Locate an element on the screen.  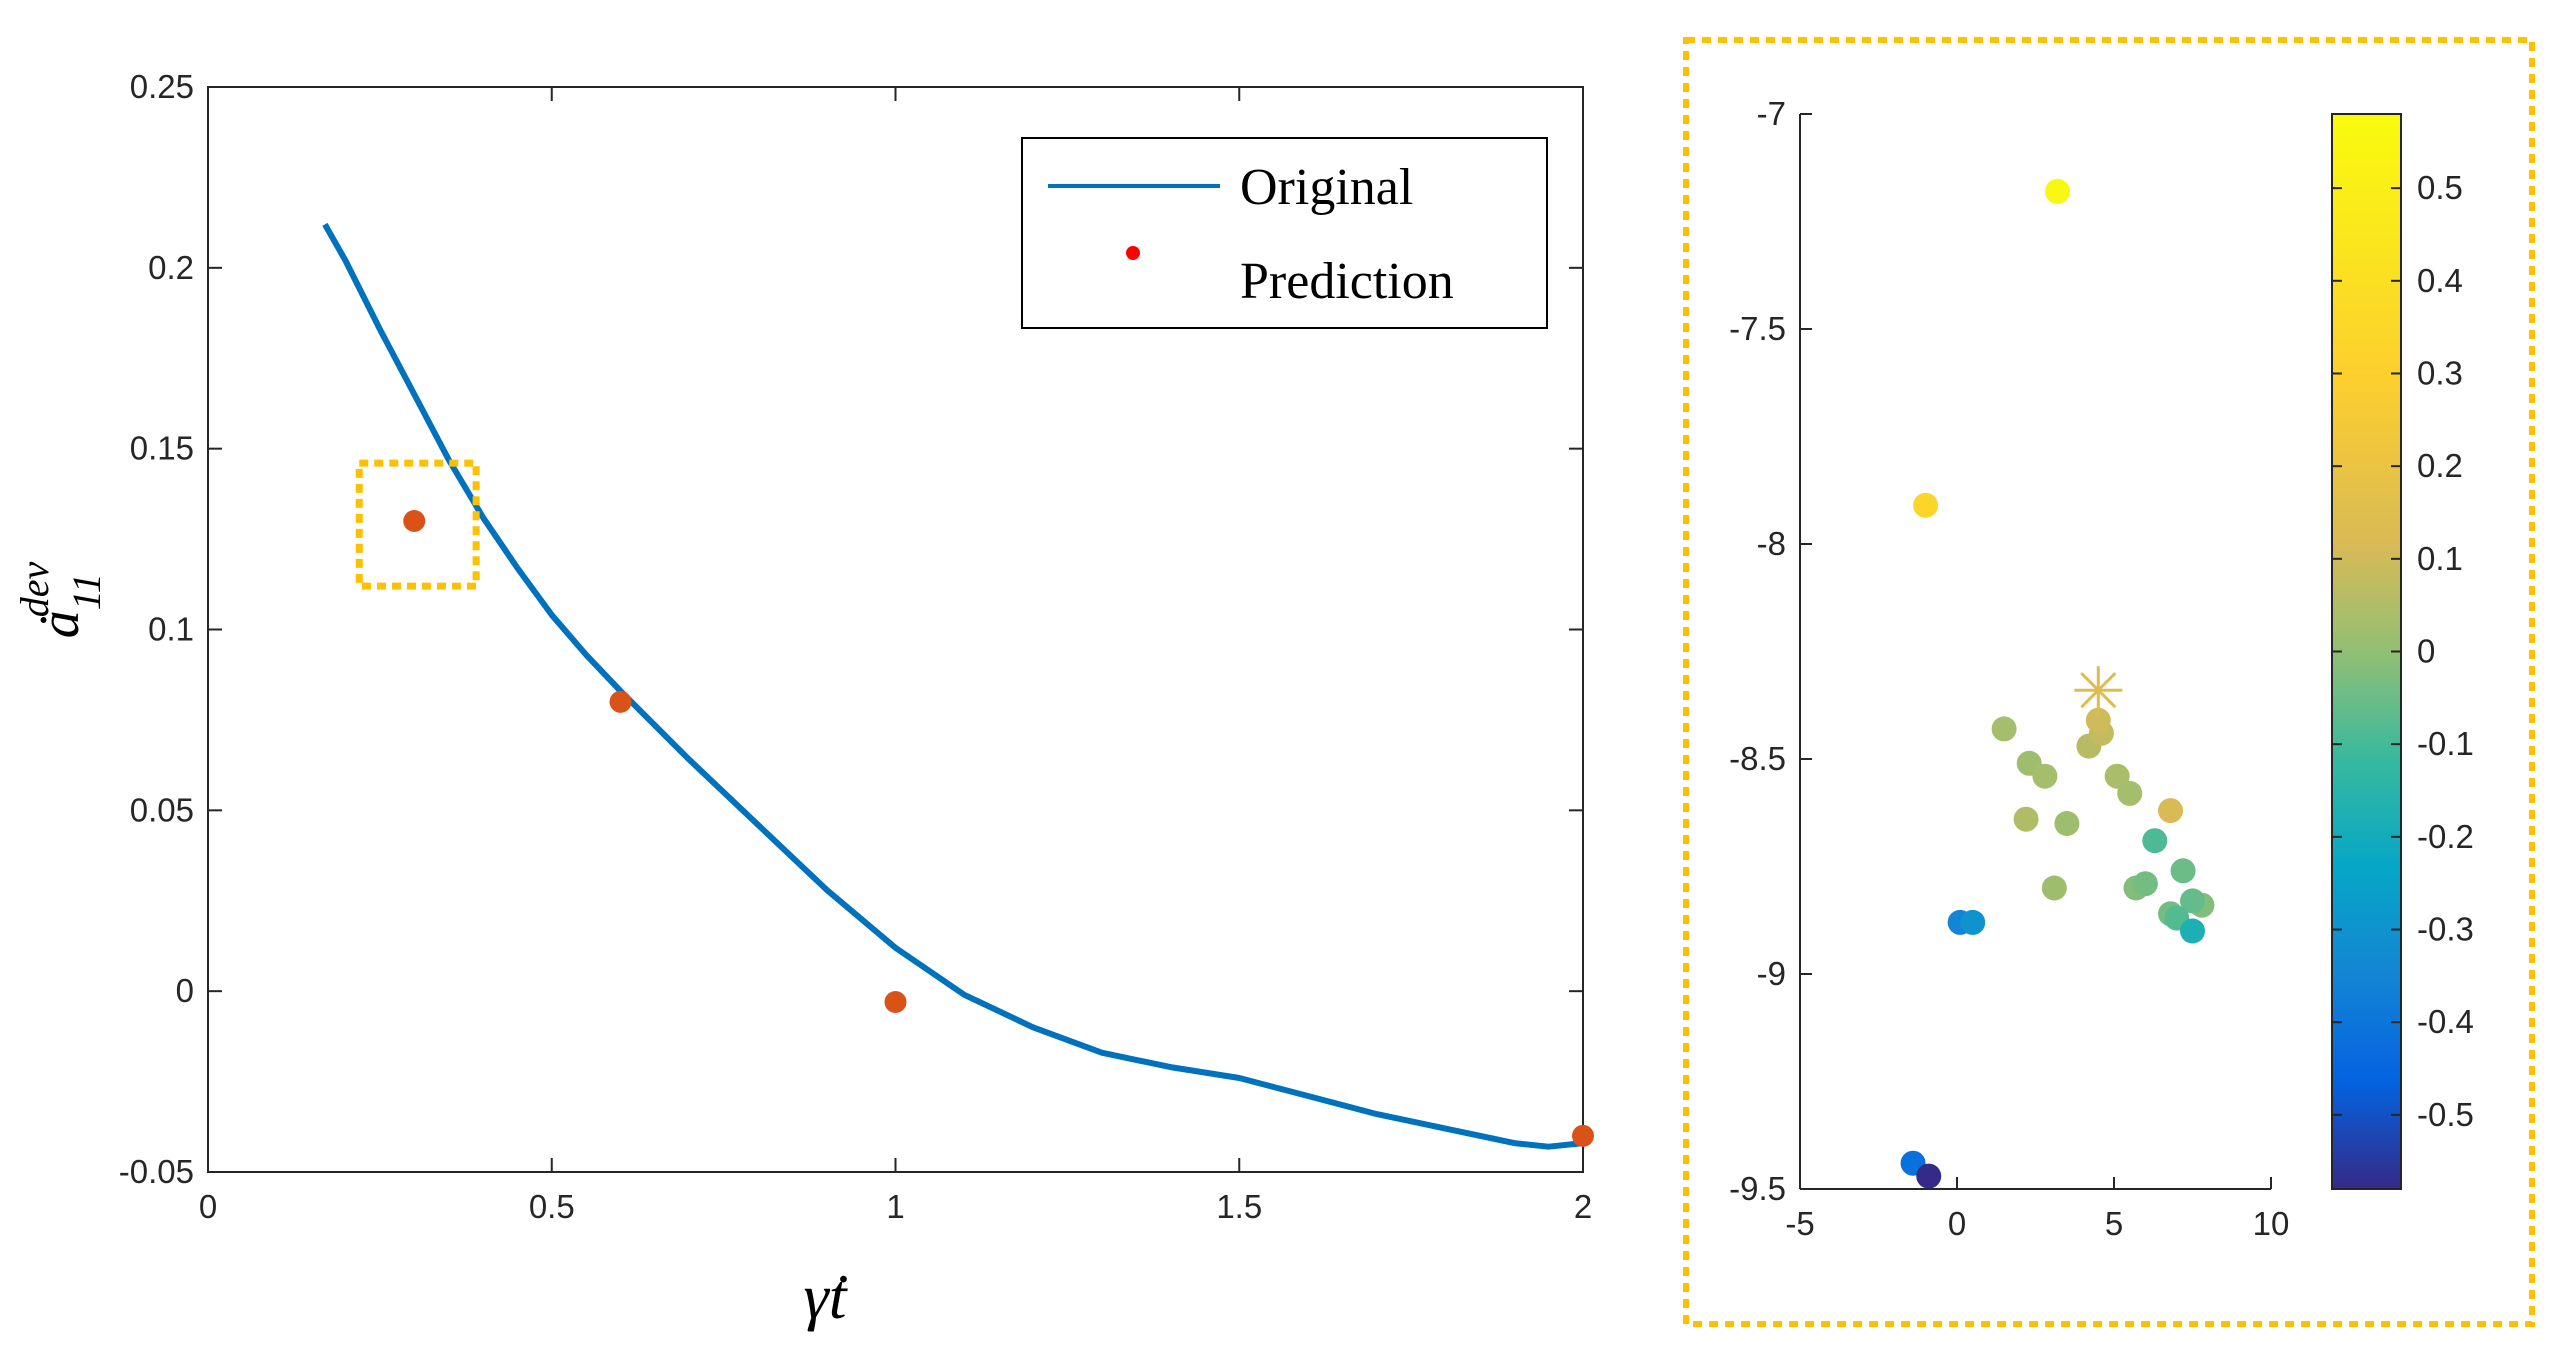
star-stroke is located at coordinates (2098, 690).